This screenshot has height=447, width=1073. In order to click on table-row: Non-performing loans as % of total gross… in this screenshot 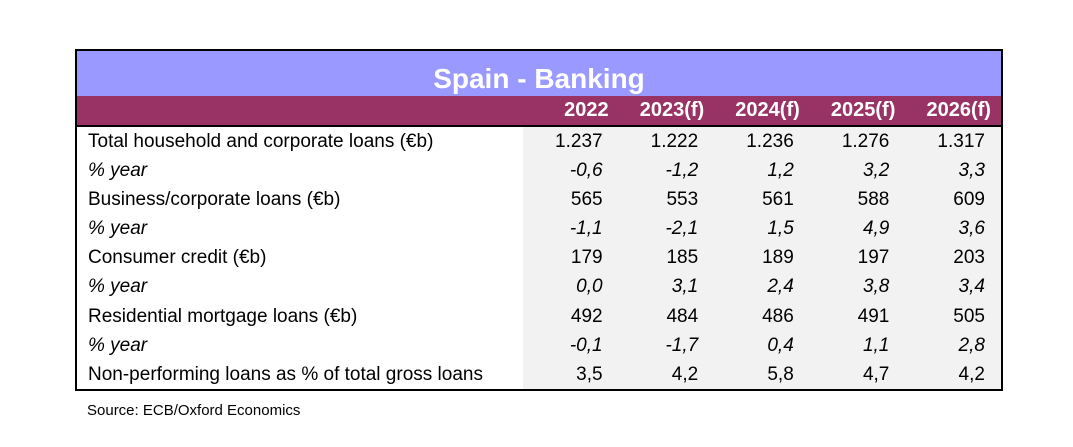, I will do `click(539, 374)`.